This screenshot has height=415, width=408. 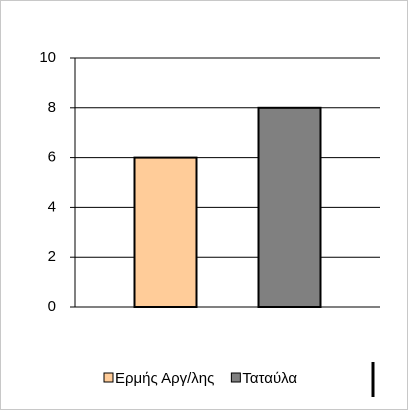 I want to click on legend-label: Ερμής Αργ/λης, so click(x=164, y=378).